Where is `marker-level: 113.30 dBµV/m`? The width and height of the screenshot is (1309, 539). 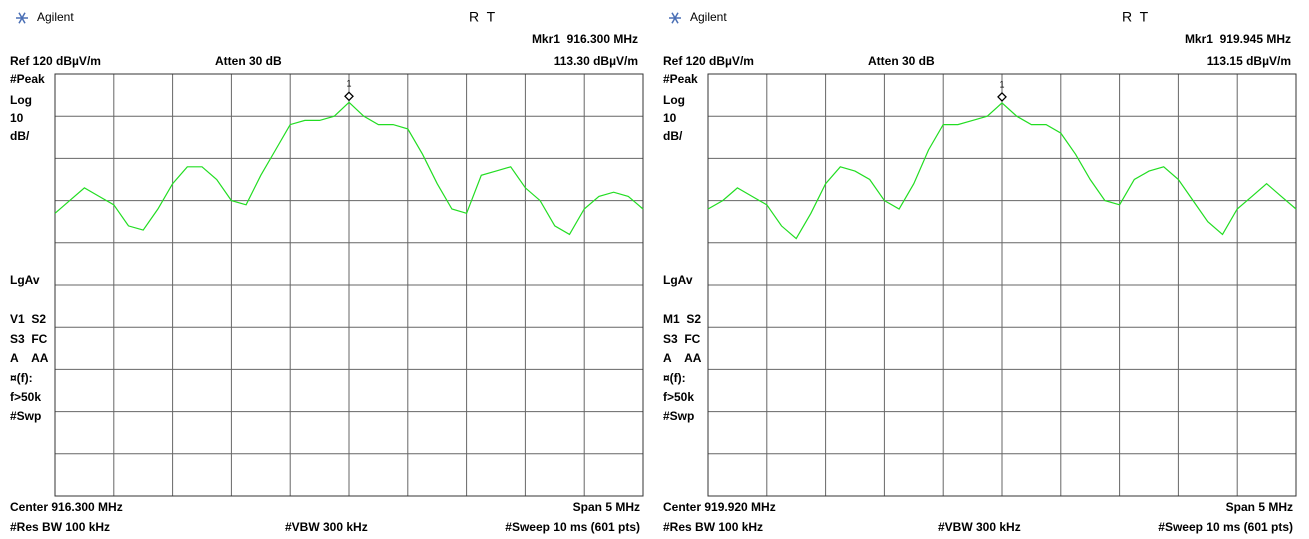
marker-level: 113.30 dBµV/m is located at coordinates (596, 61).